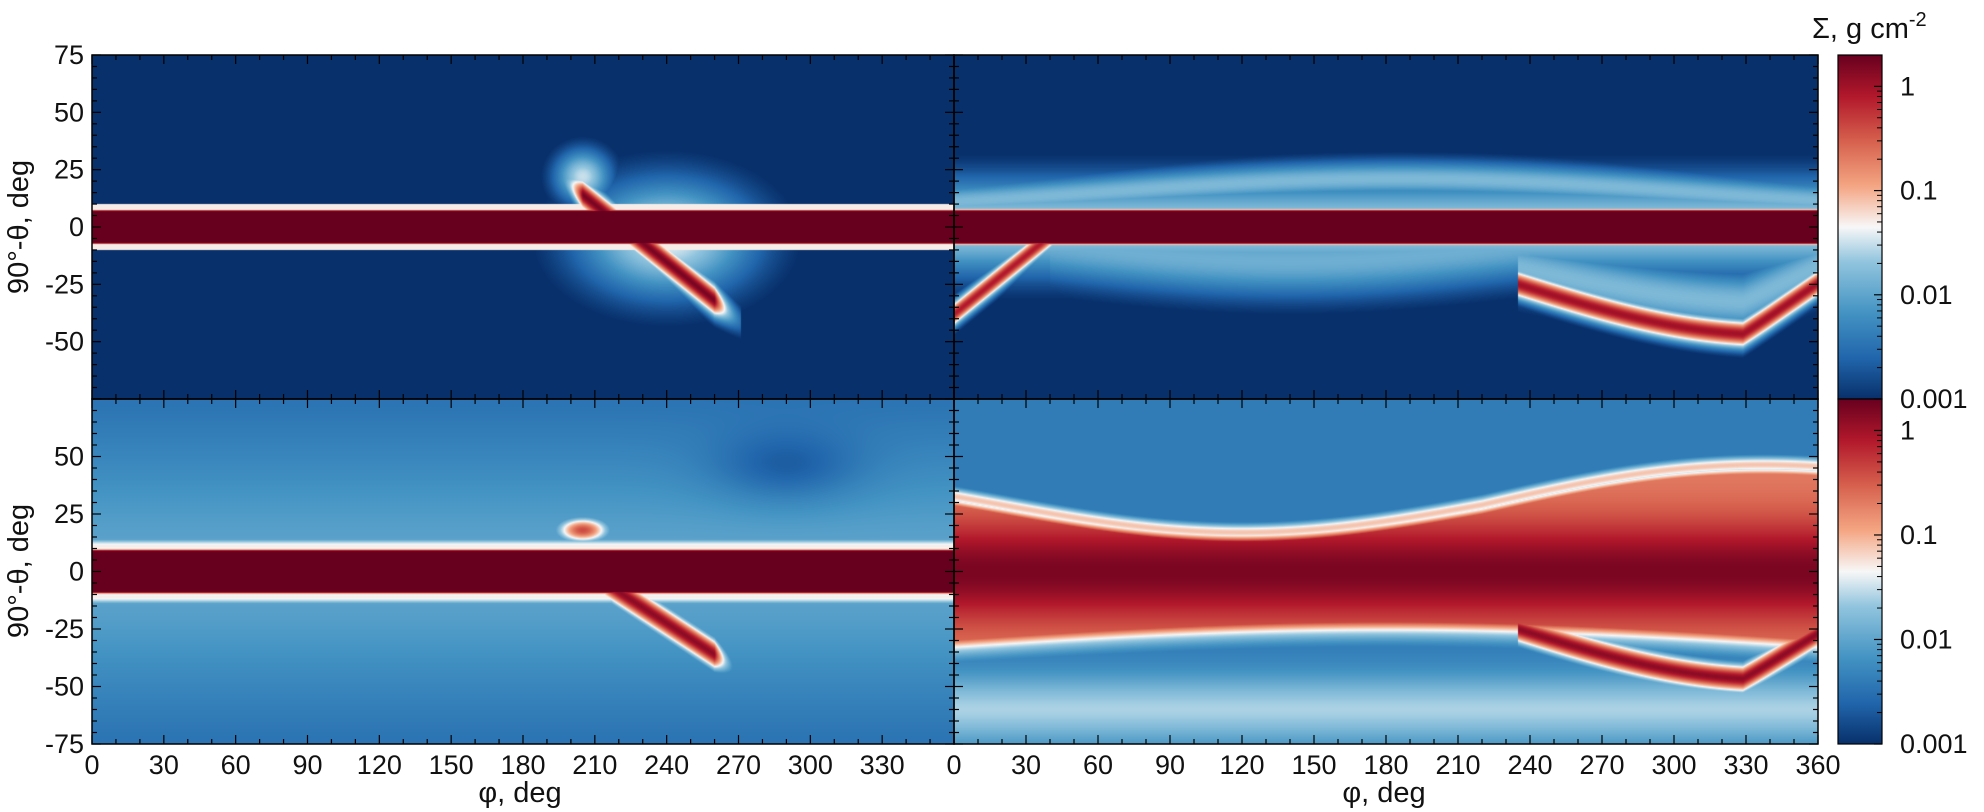 Image resolution: width=1984 pixels, height=812 pixels. I want to click on y-tick-label: 75, so click(69, 55).